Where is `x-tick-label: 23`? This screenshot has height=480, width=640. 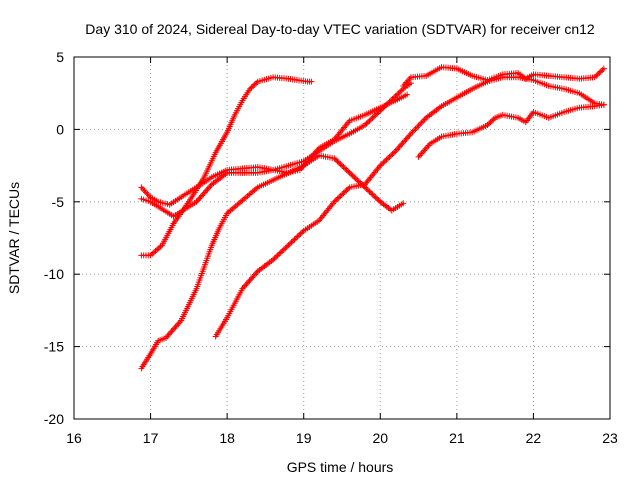 x-tick-label: 23 is located at coordinates (610, 438).